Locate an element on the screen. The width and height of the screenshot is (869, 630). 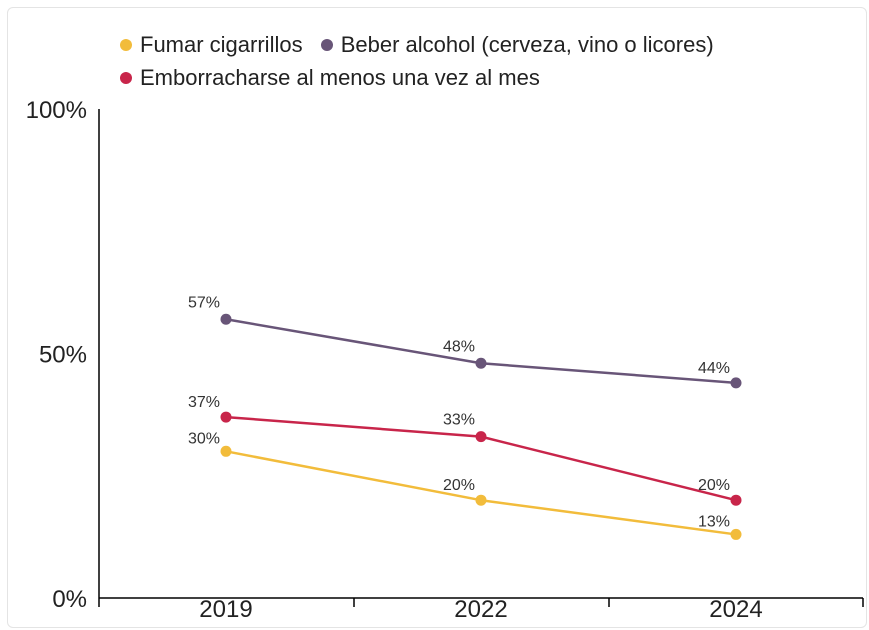
legend-dot-drunk is located at coordinates (126, 78).